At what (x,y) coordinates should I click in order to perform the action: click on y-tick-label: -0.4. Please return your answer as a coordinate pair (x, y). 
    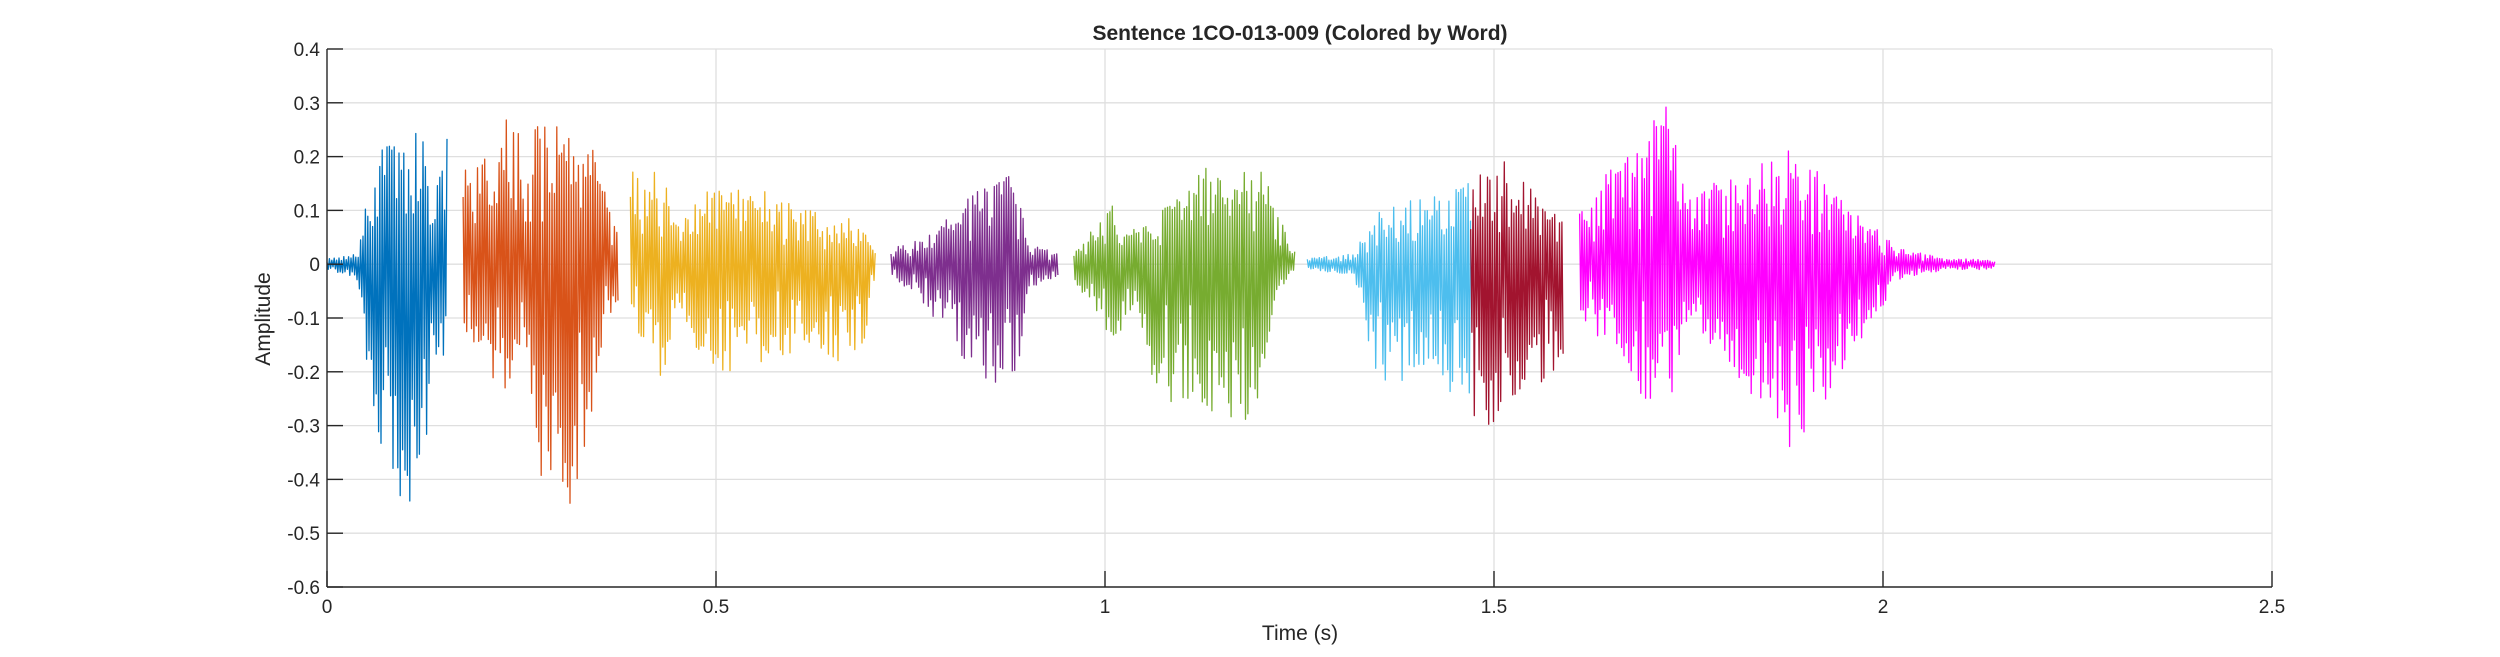
    Looking at the image, I should click on (303, 480).